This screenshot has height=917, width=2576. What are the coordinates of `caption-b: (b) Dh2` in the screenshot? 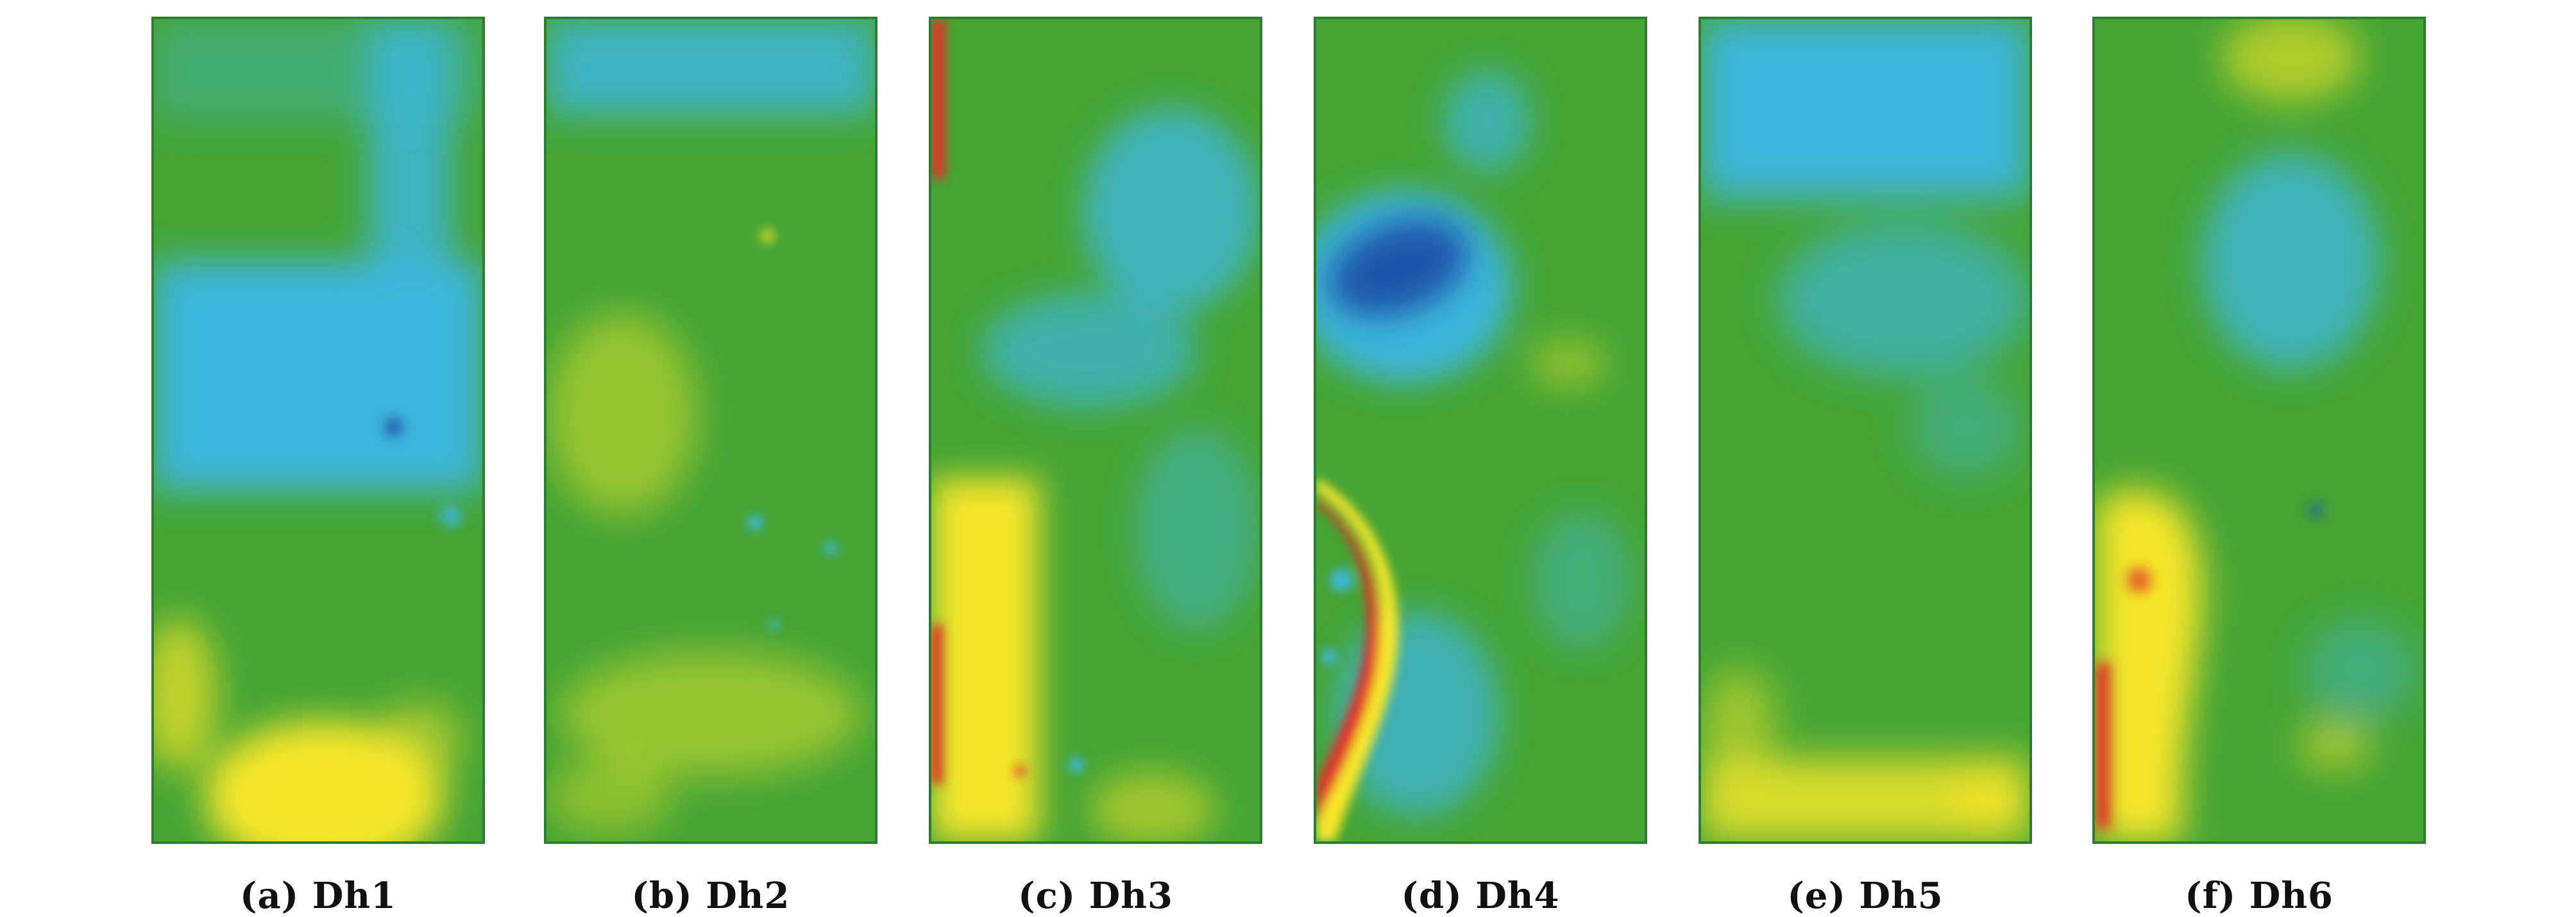 It's located at (710, 896).